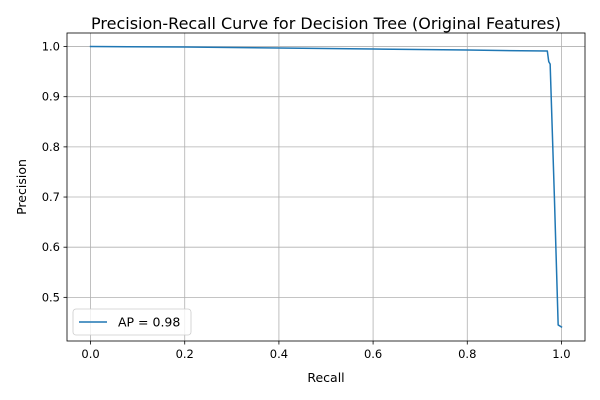 The image size is (600, 400). What do you see at coordinates (561, 354) in the screenshot?
I see `x-tick-label: 1.0` at bounding box center [561, 354].